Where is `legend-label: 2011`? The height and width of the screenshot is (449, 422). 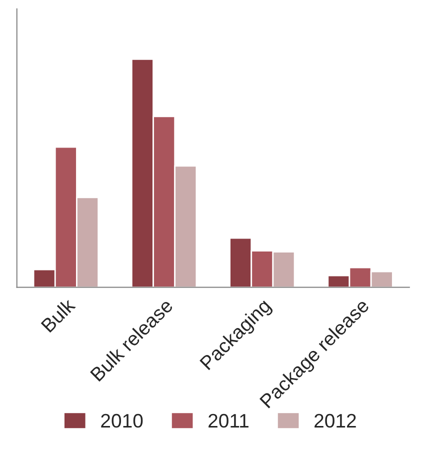 legend-label: 2011 is located at coordinates (228, 421).